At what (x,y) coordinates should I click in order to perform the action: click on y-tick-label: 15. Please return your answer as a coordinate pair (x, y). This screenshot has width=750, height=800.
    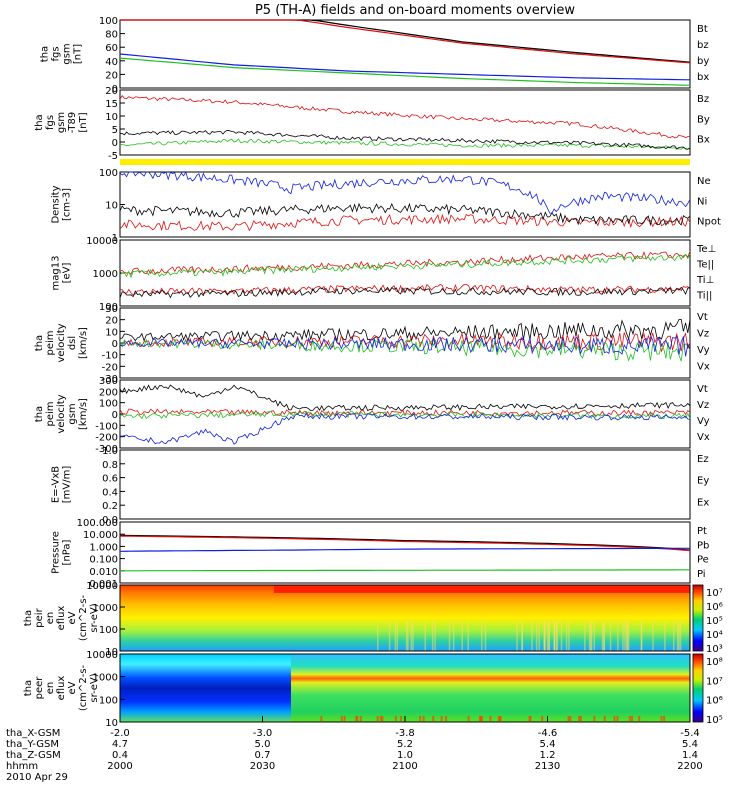
    Looking at the image, I should click on (111, 104).